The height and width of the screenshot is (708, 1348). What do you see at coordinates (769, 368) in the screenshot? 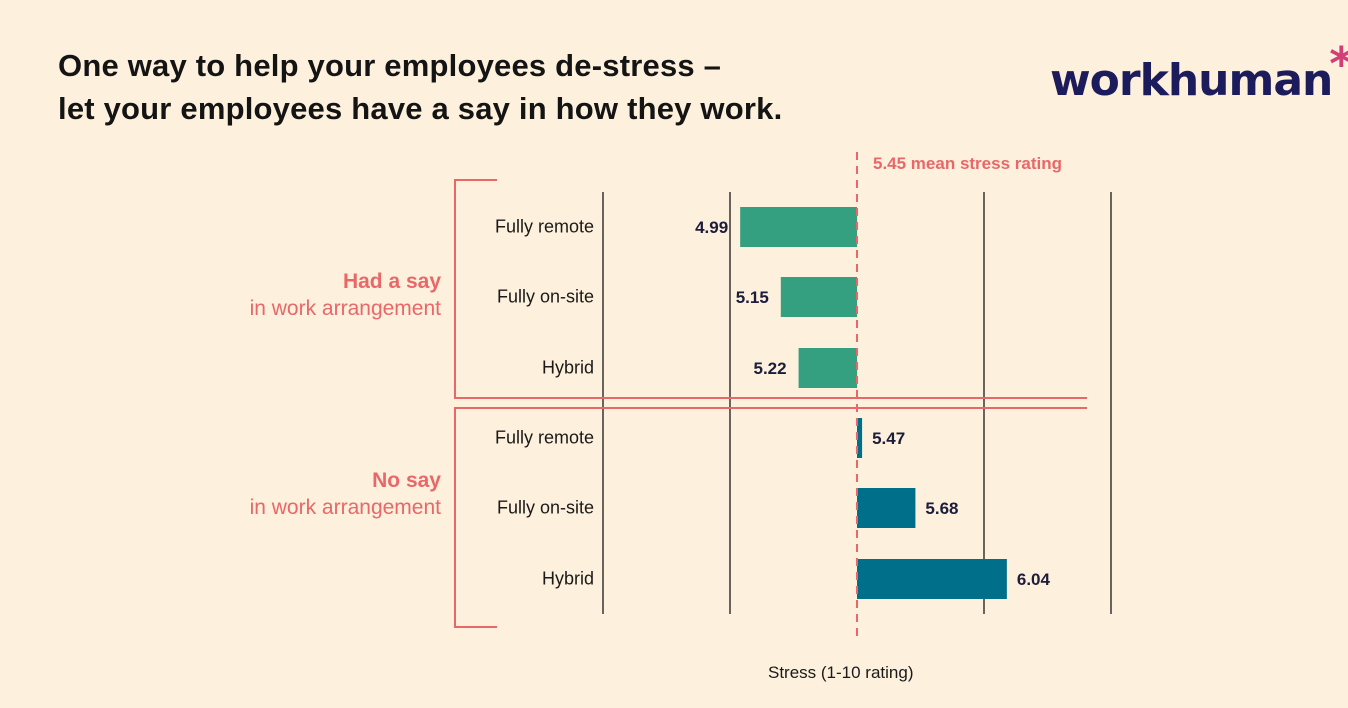
I see `data-label: 5.22` at bounding box center [769, 368].